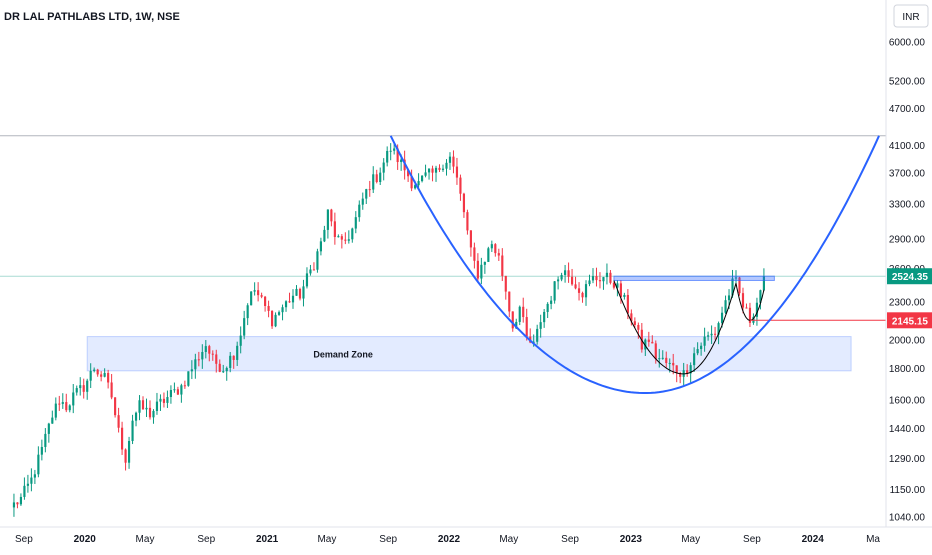 This screenshot has height=555, width=932. Describe the element at coordinates (813, 539) in the screenshot. I see `x-tick-label: 2024` at that location.